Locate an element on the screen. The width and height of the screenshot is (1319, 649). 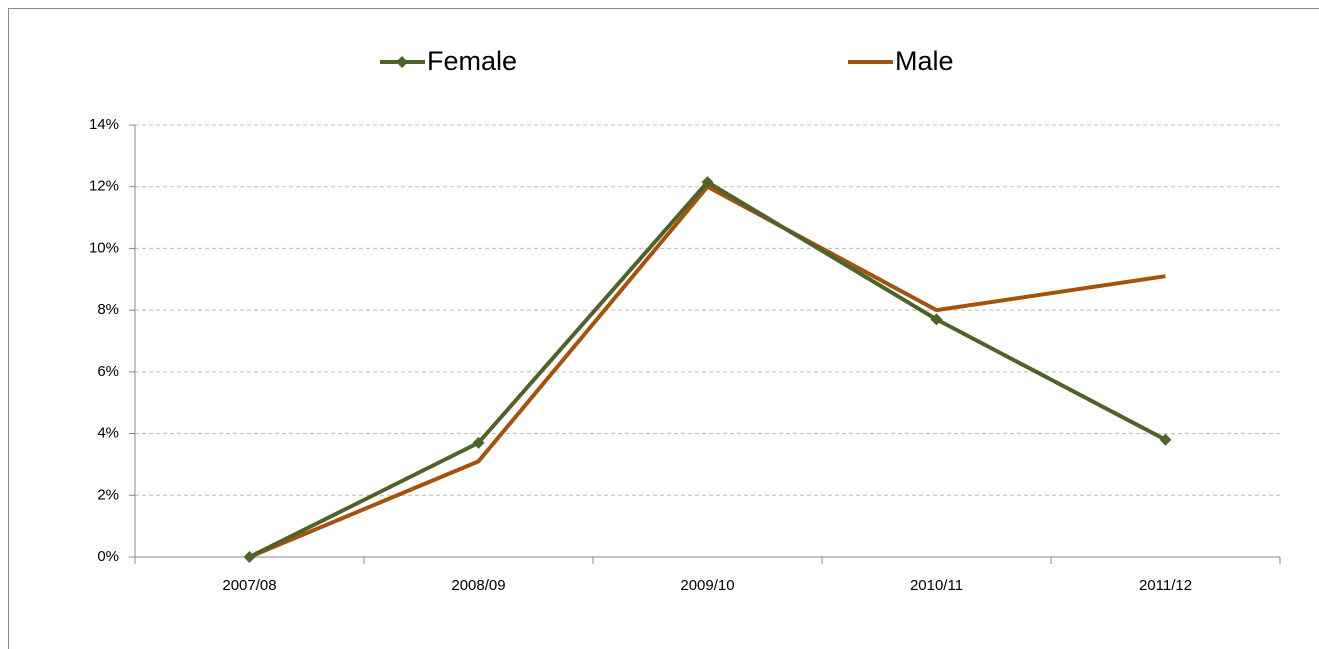
x-tick-label: 2008/09 is located at coordinates (478, 585).